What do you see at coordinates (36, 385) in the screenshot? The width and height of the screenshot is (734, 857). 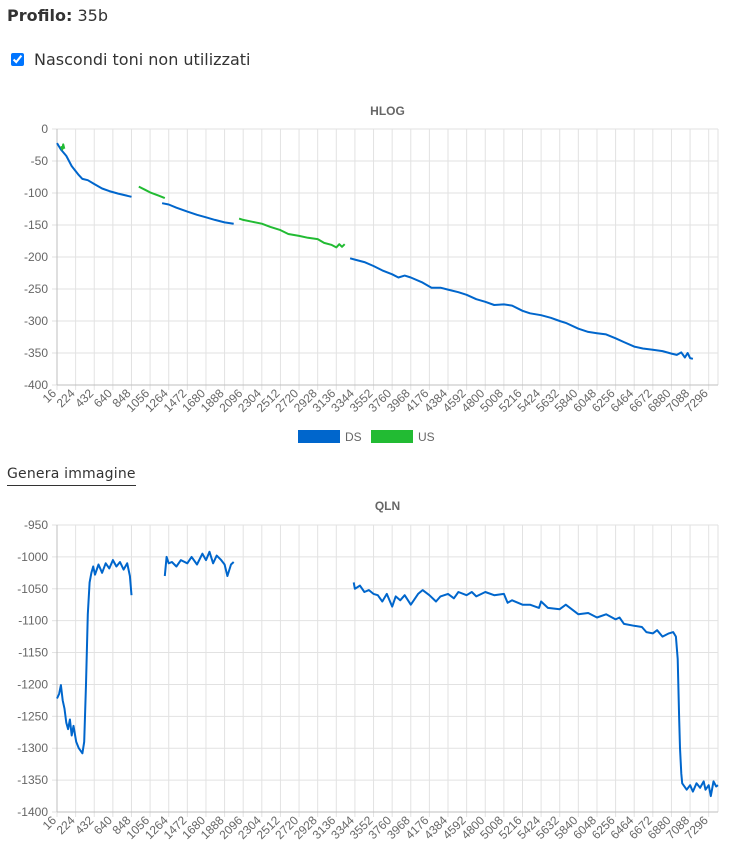 I see `hlog-y-tick-label: -400` at bounding box center [36, 385].